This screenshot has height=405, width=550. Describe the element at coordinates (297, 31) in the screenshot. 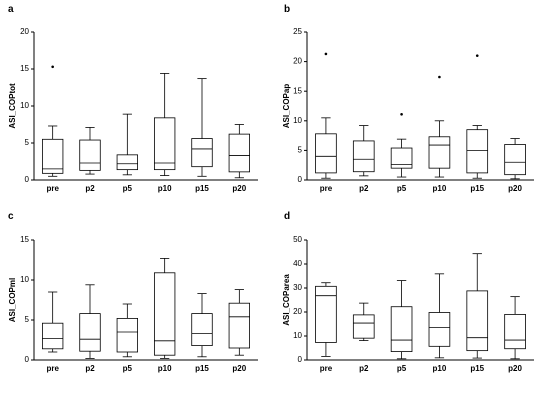

I see `y-tick-label: 25` at that location.